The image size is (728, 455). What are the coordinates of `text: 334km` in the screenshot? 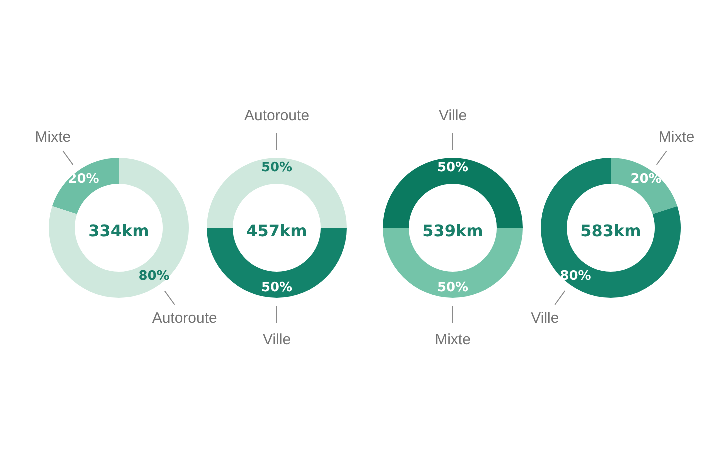 It's located at (119, 231).